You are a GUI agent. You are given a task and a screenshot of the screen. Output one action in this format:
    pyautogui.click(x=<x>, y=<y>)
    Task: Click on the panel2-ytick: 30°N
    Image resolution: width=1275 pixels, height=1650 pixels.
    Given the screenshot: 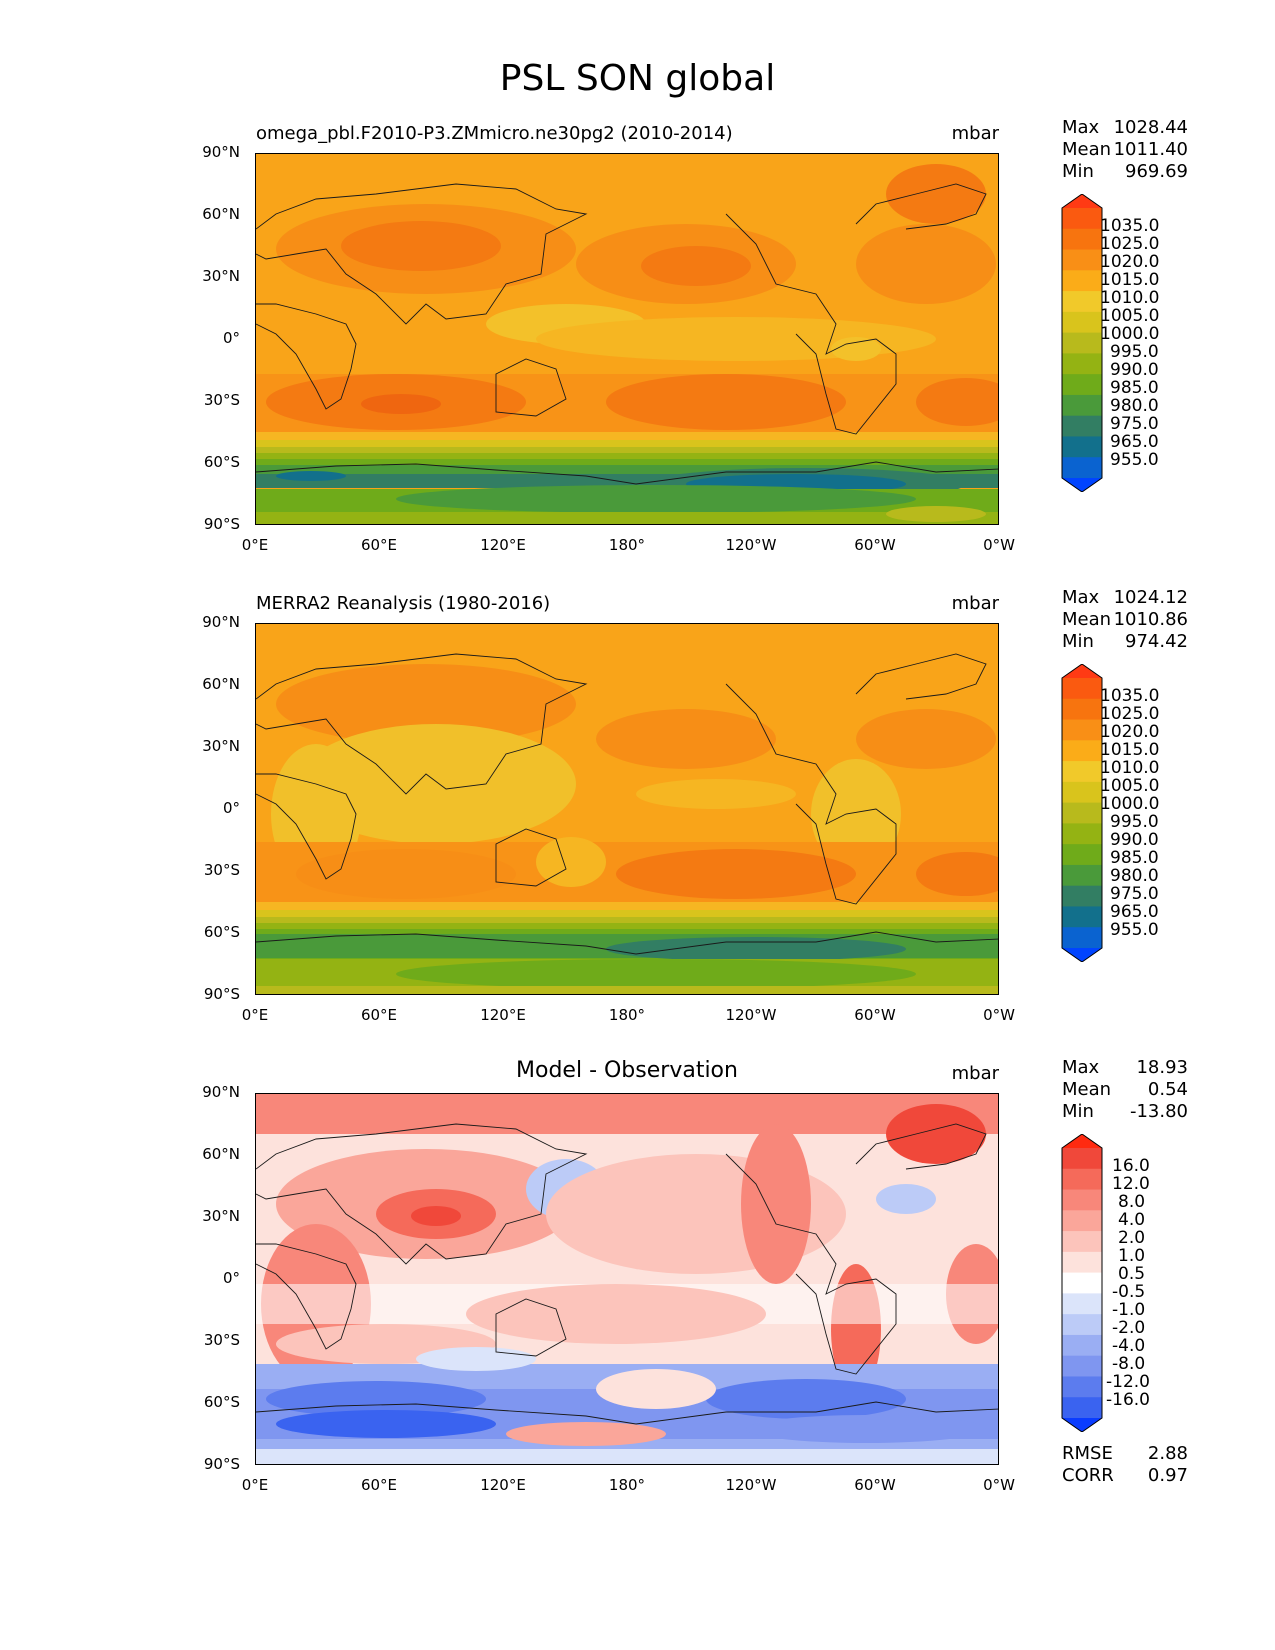 What is the action you would take?
    pyautogui.click(x=221, y=746)
    